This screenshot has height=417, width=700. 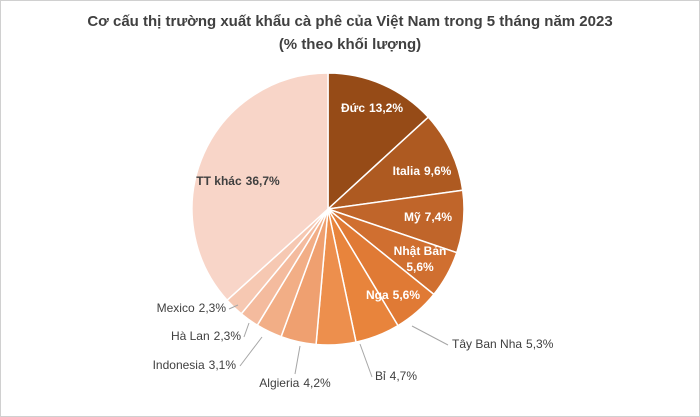 I want to click on label-category: Italia, so click(x=407, y=171).